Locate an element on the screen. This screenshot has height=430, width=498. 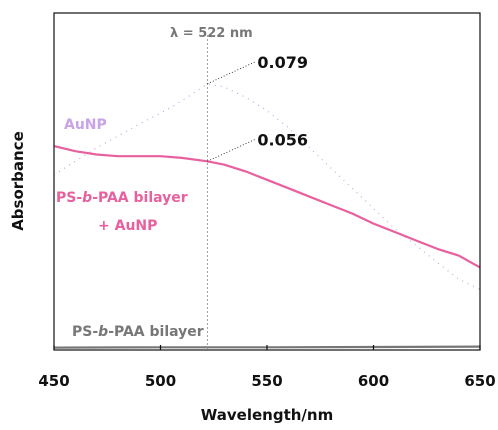
value-label-0: 0.079 is located at coordinates (282, 62).